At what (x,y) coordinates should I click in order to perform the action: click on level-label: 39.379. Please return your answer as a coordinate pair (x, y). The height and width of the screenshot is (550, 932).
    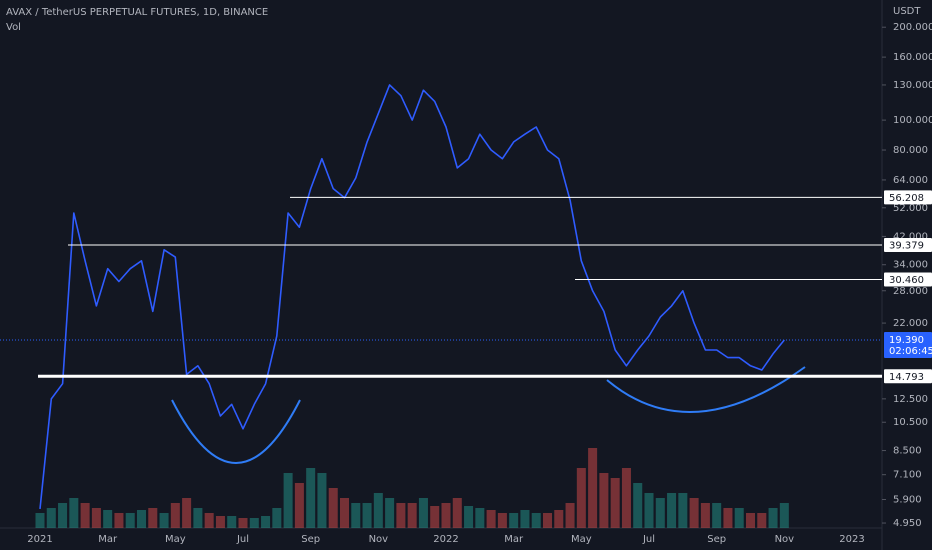
    Looking at the image, I should click on (906, 246).